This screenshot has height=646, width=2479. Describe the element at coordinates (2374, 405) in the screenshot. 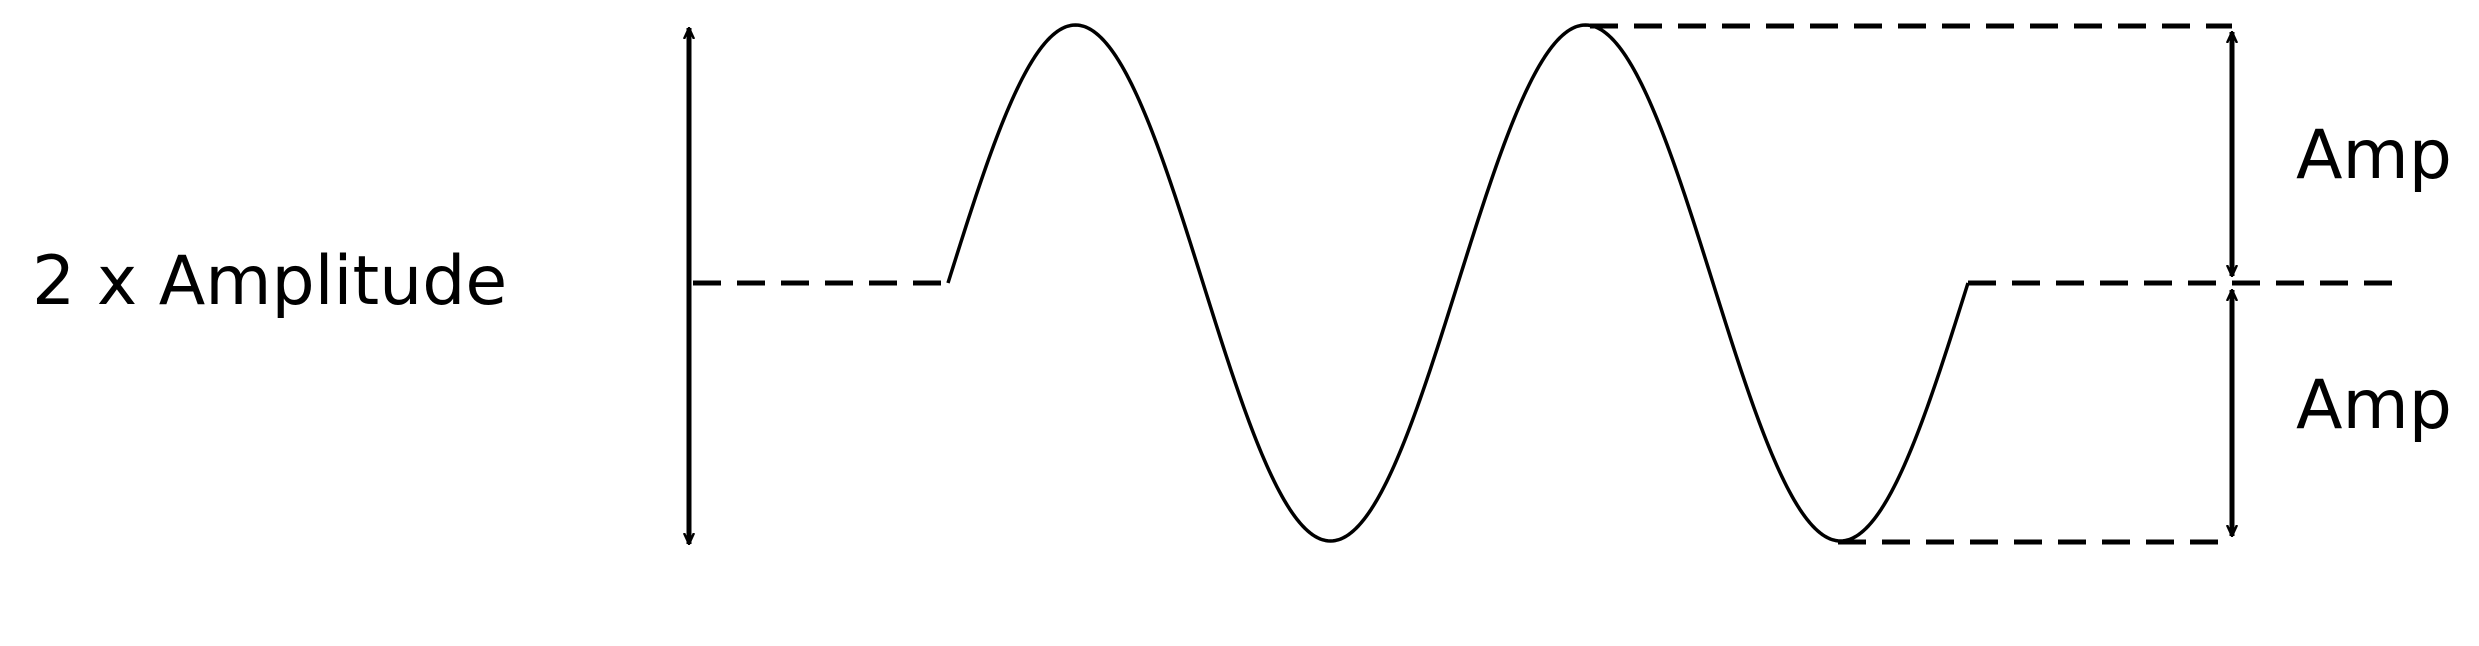

I see `amplitude-label-bottom: Amp` at that location.